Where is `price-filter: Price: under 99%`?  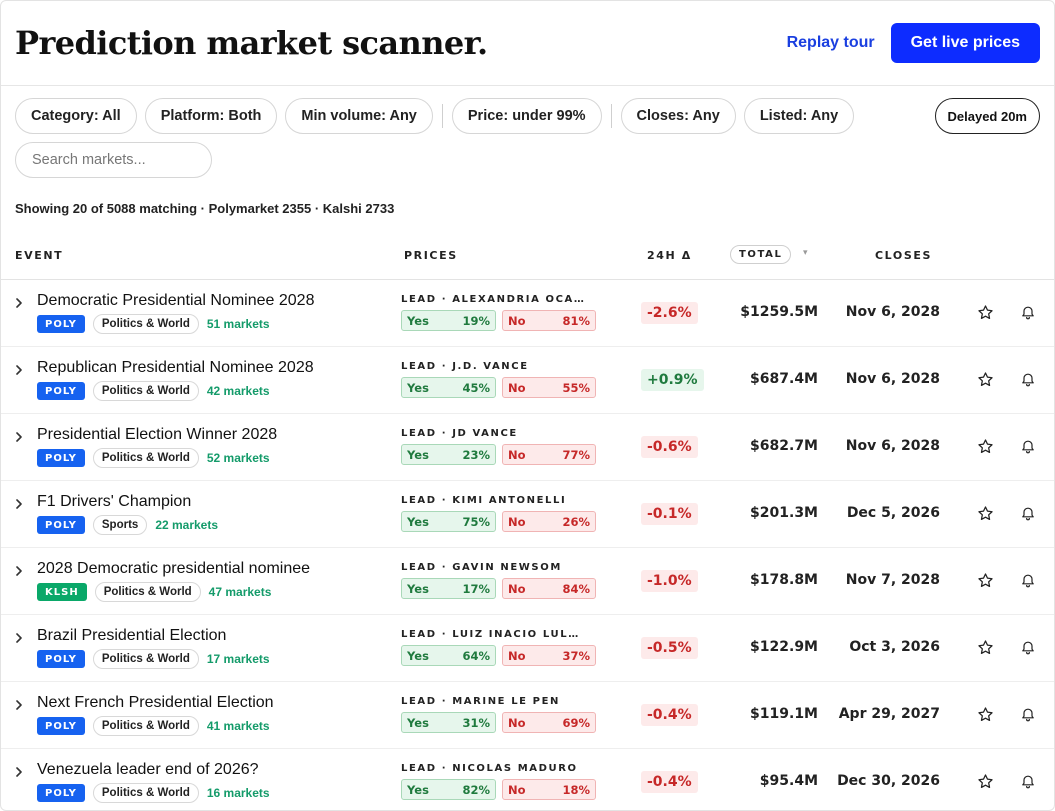 price-filter: Price: under 99% is located at coordinates (526, 116).